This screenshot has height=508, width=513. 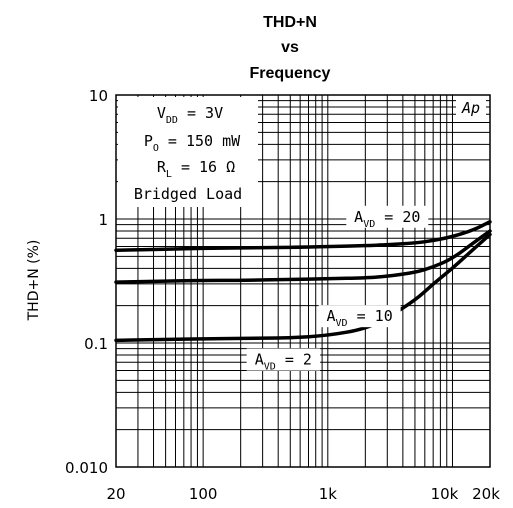 I want to click on y-tick-label: 1, so click(x=103, y=220).